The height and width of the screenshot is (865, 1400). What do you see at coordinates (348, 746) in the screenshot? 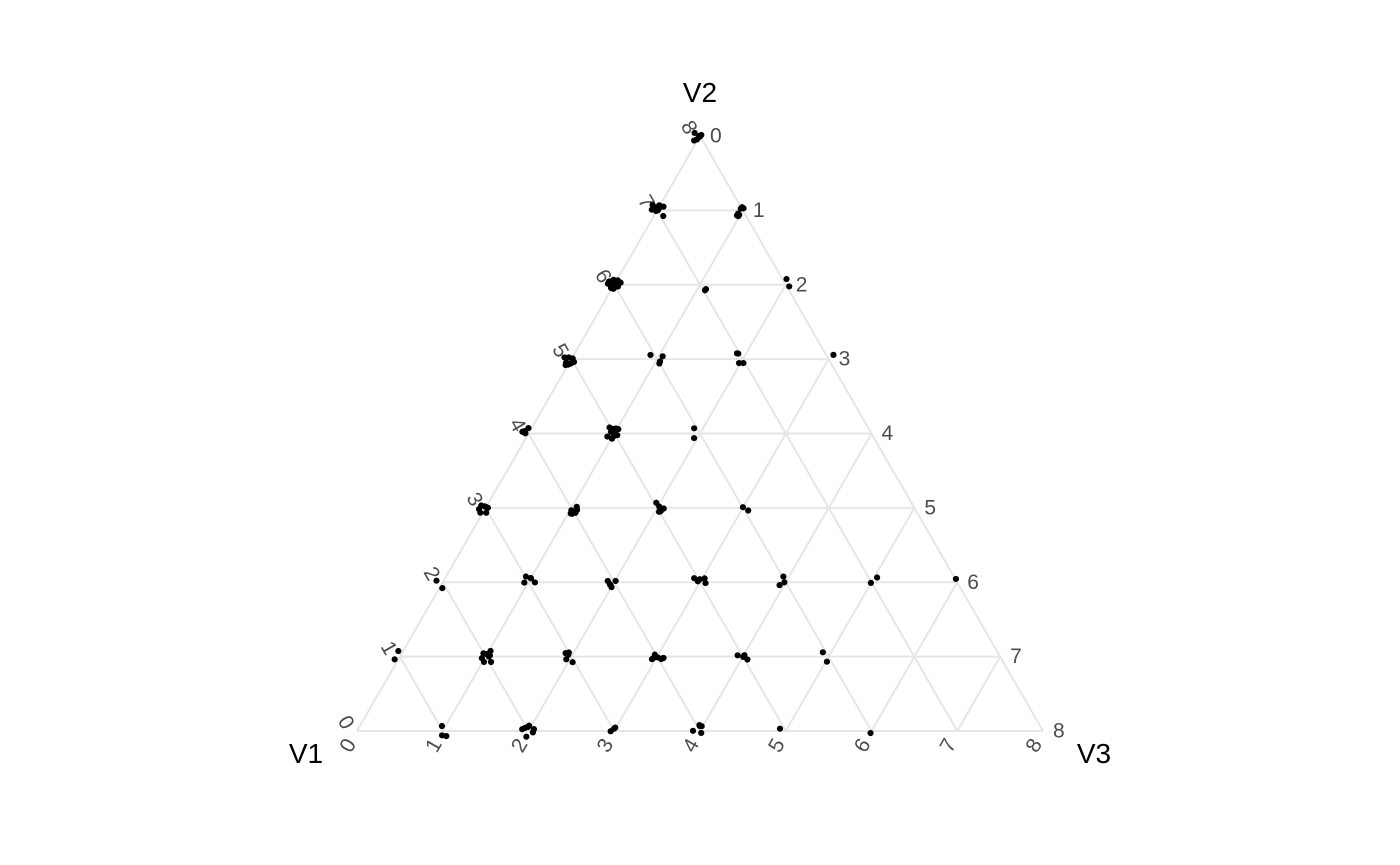
I see `tick-label-bottom: 0` at bounding box center [348, 746].